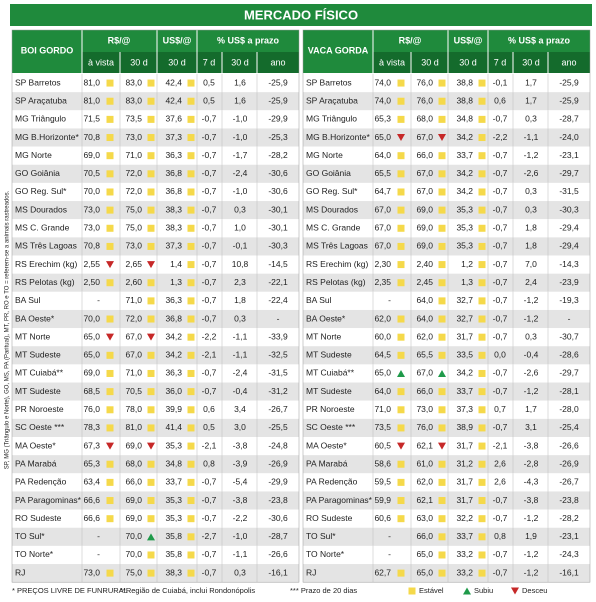 This screenshot has height=602, width=596. I want to click on cell-value: -23,9, so click(569, 282).